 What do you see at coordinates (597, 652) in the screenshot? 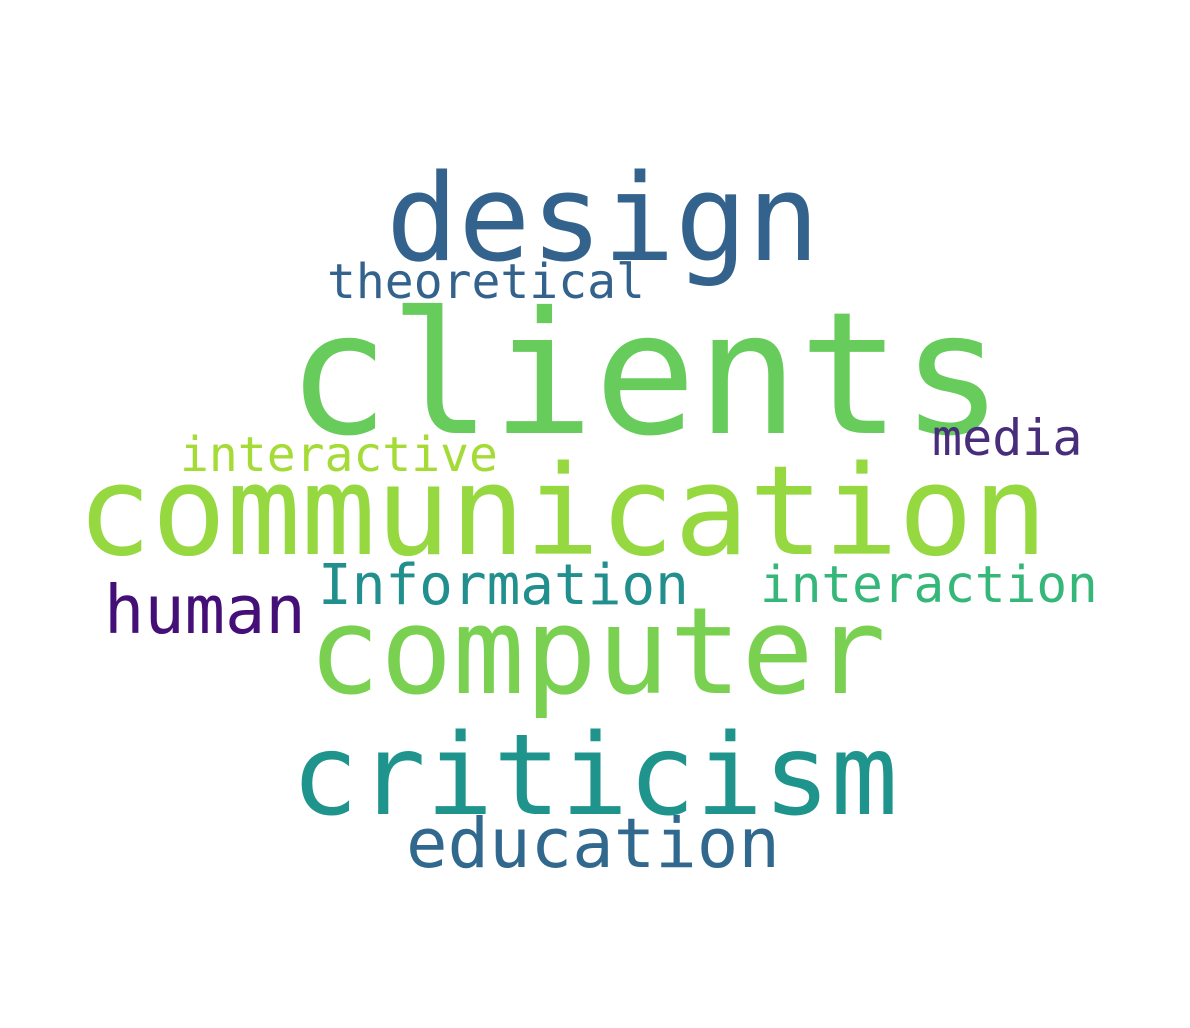
I see `word-computer: computer` at bounding box center [597, 652].